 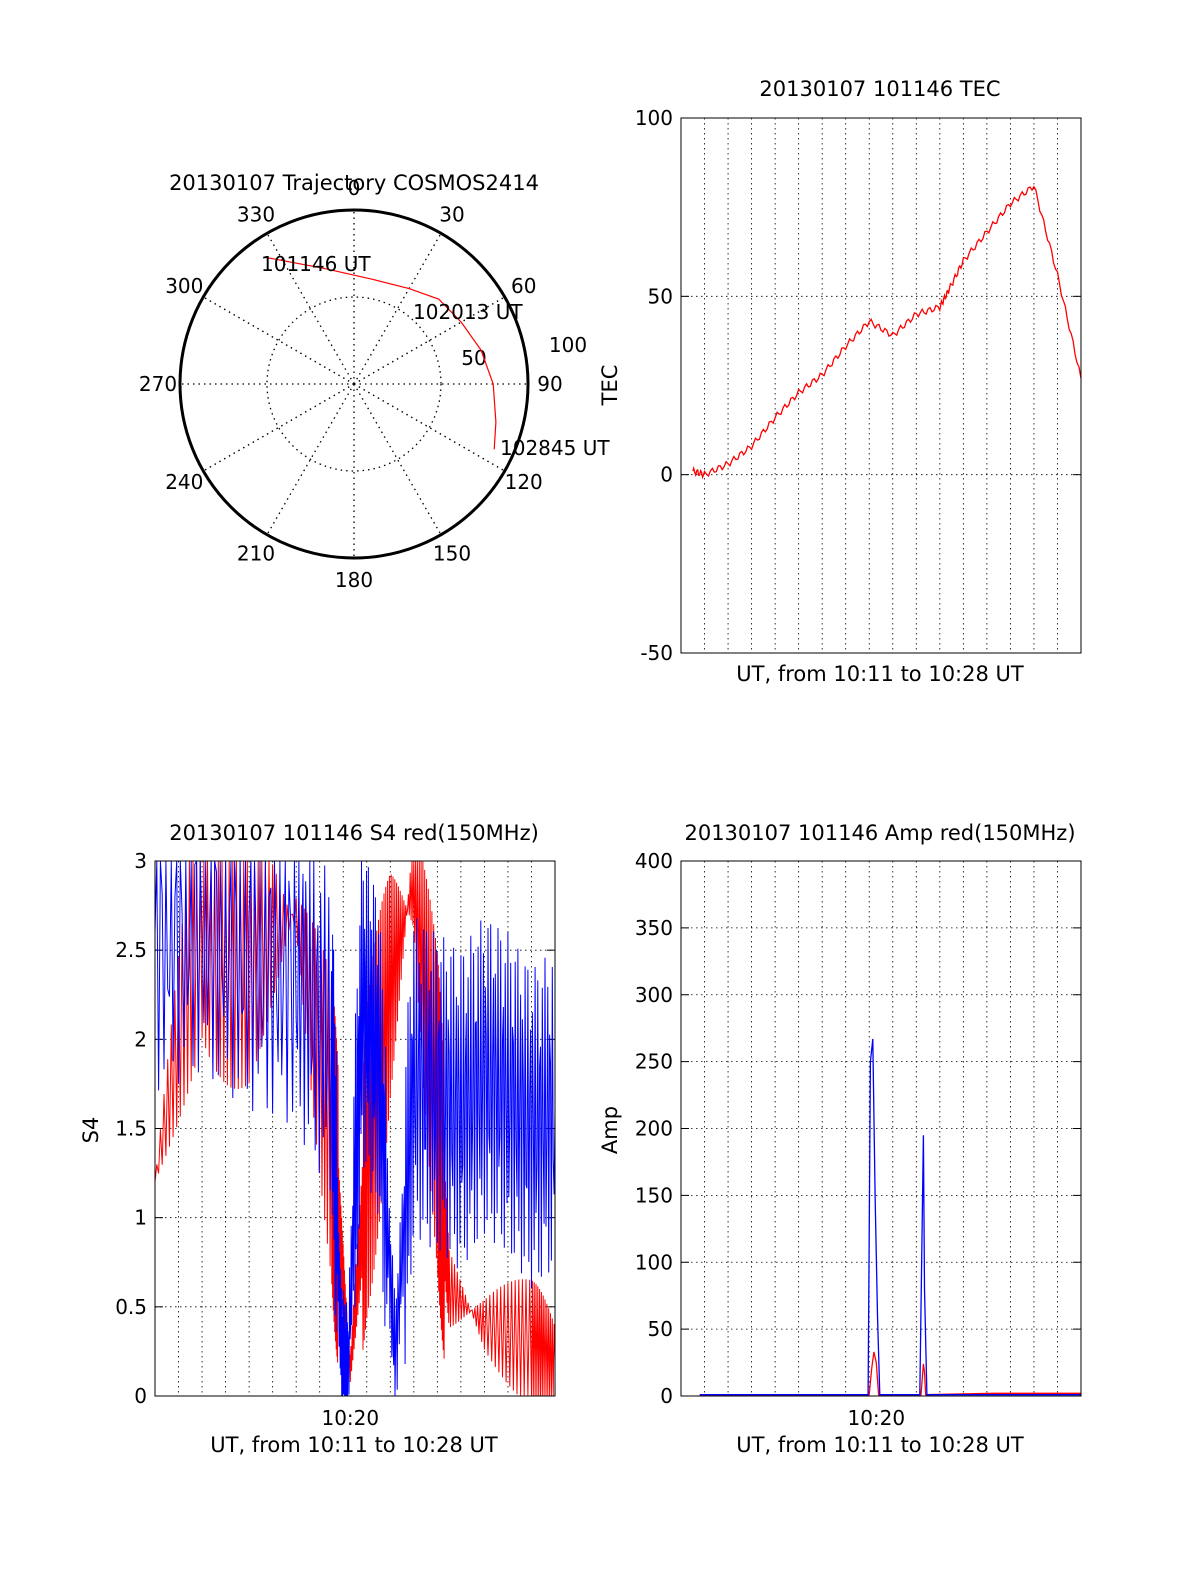 What do you see at coordinates (524, 351) in the screenshot?
I see `polar-radial-labels: 50 100` at bounding box center [524, 351].